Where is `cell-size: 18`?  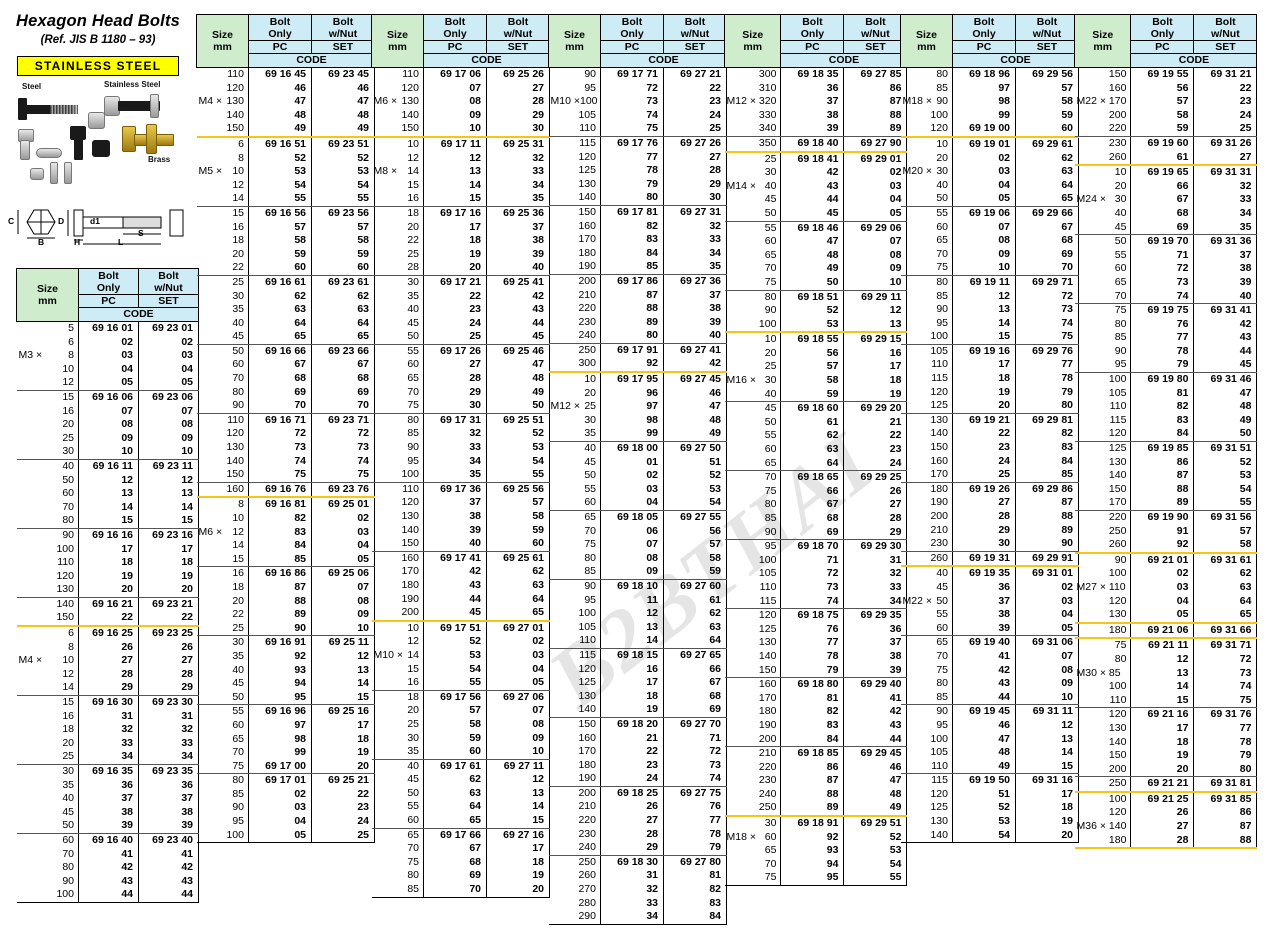
cell-size: 18 is located at coordinates (222, 241).